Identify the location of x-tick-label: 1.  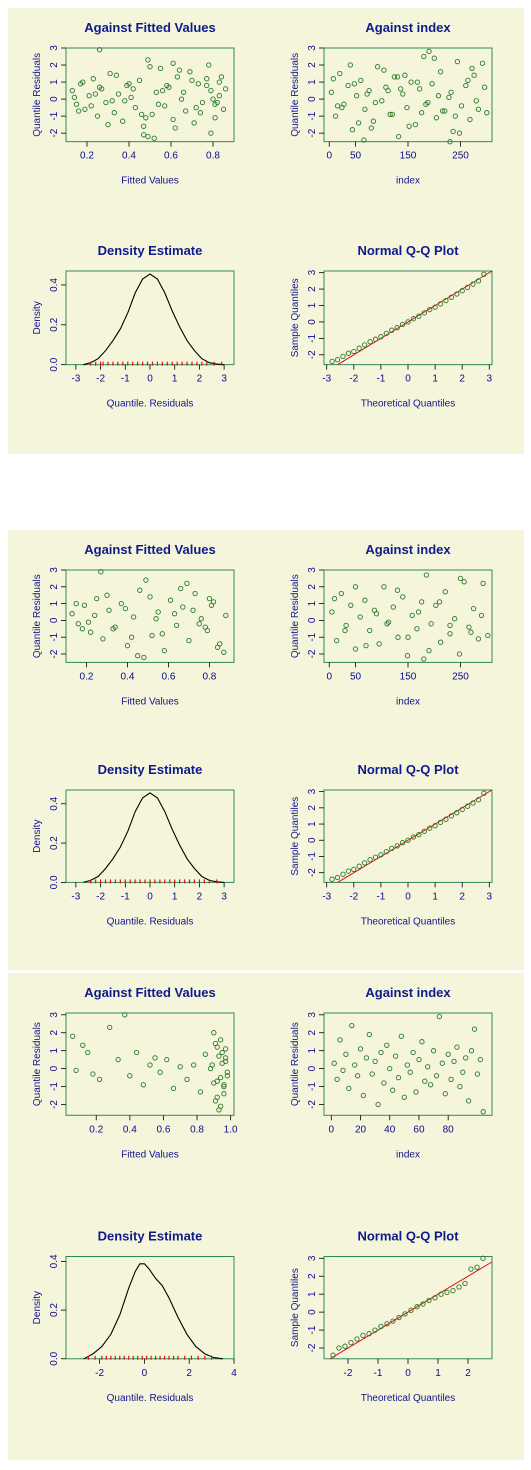
(435, 379).